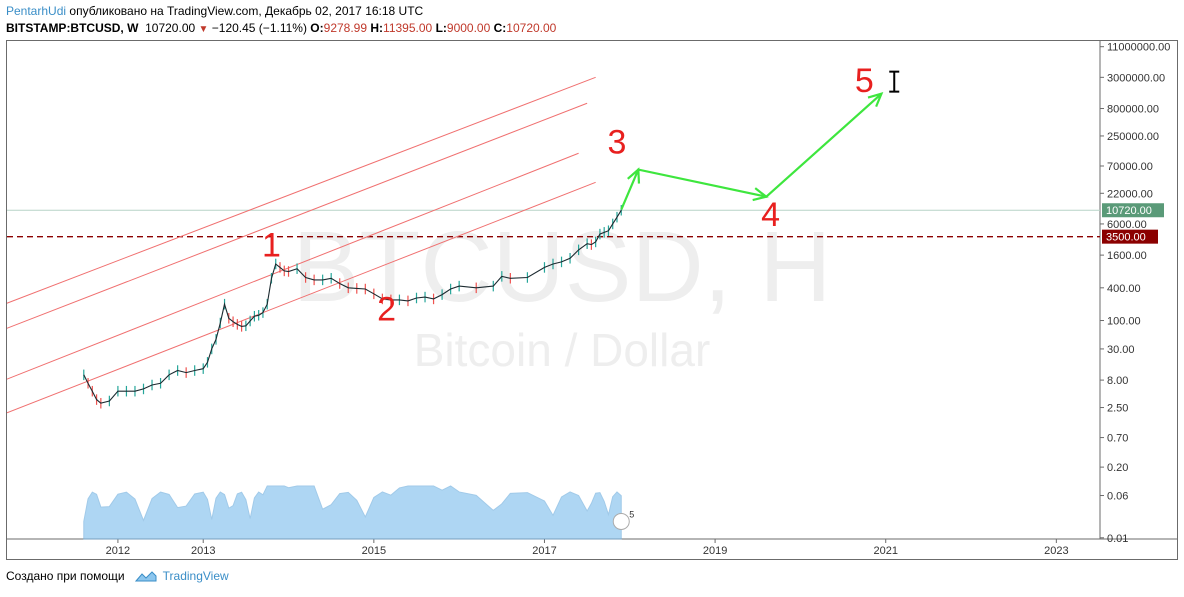 Image resolution: width=1184 pixels, height=597 pixels. Describe the element at coordinates (203, 29) in the screenshot. I see `down-arrow-icon: ▼` at that location.